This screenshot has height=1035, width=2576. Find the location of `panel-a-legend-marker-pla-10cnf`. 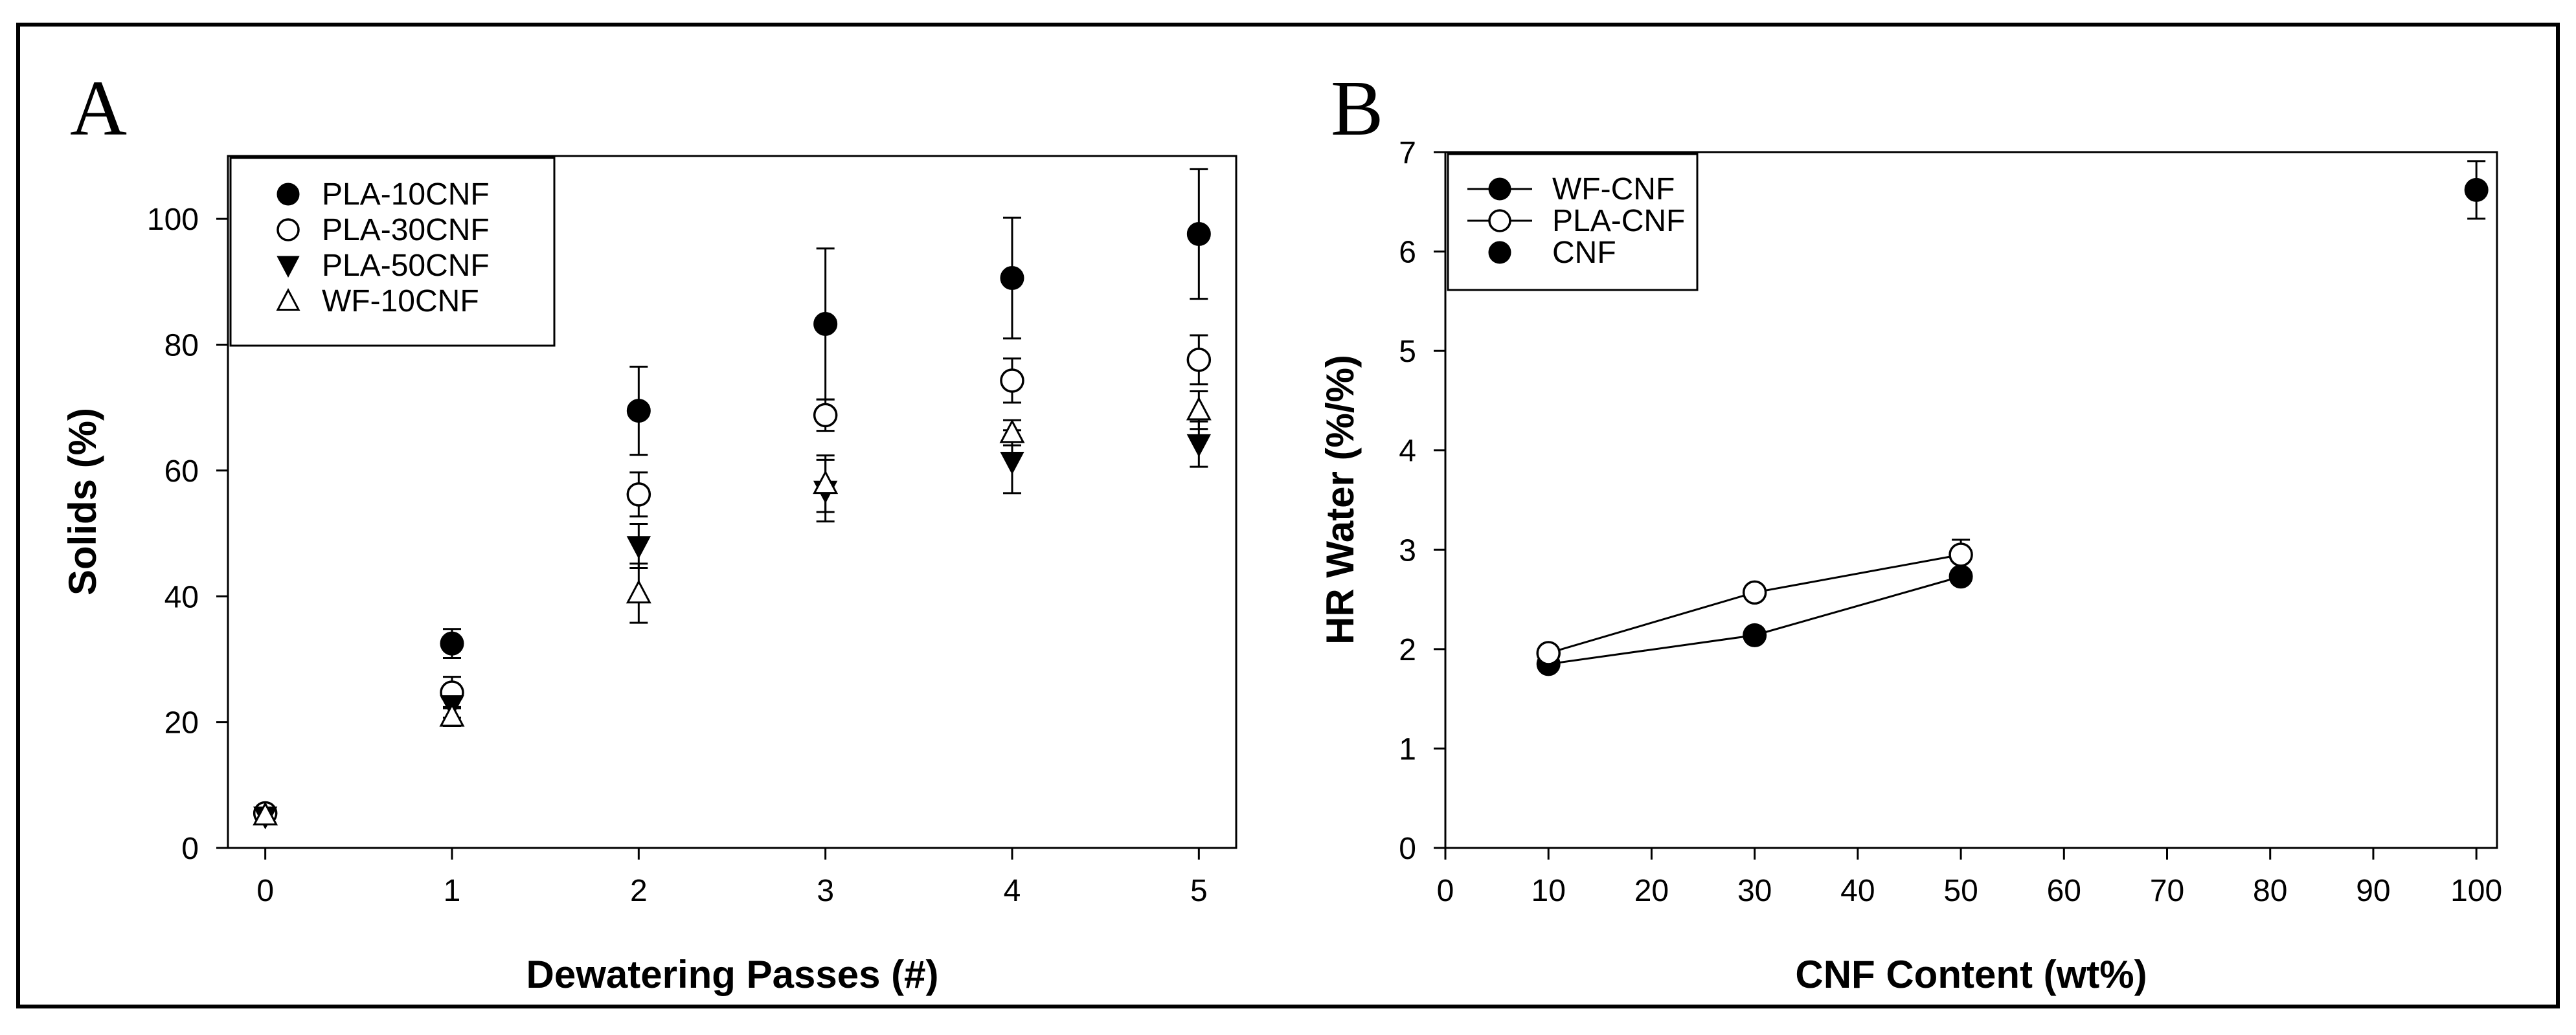

panel-a-legend-marker-pla-10cnf is located at coordinates (288, 194).